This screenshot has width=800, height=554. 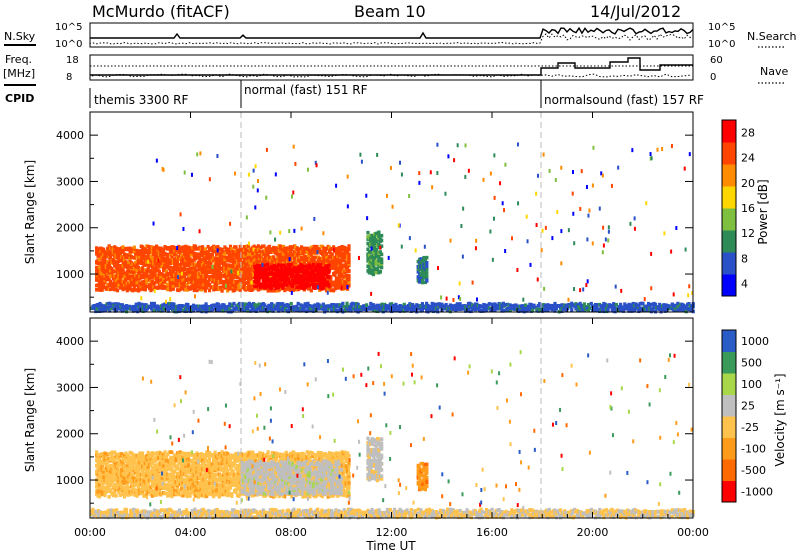 What do you see at coordinates (400, 36) in the screenshot?
I see `noise-panel: N.Sky 10^5 10^0 10^5 10^0 N.Search` at bounding box center [400, 36].